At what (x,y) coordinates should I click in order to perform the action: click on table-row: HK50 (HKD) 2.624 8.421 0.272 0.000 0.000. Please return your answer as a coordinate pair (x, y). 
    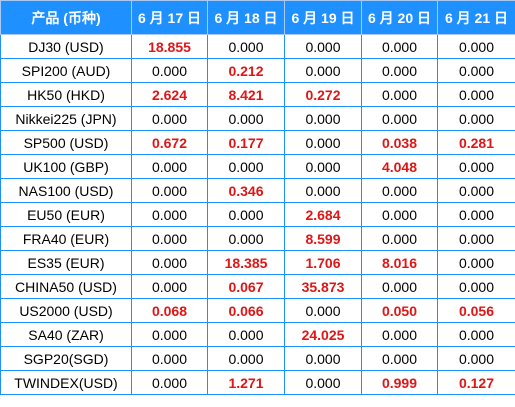
    Looking at the image, I should click on (257, 94).